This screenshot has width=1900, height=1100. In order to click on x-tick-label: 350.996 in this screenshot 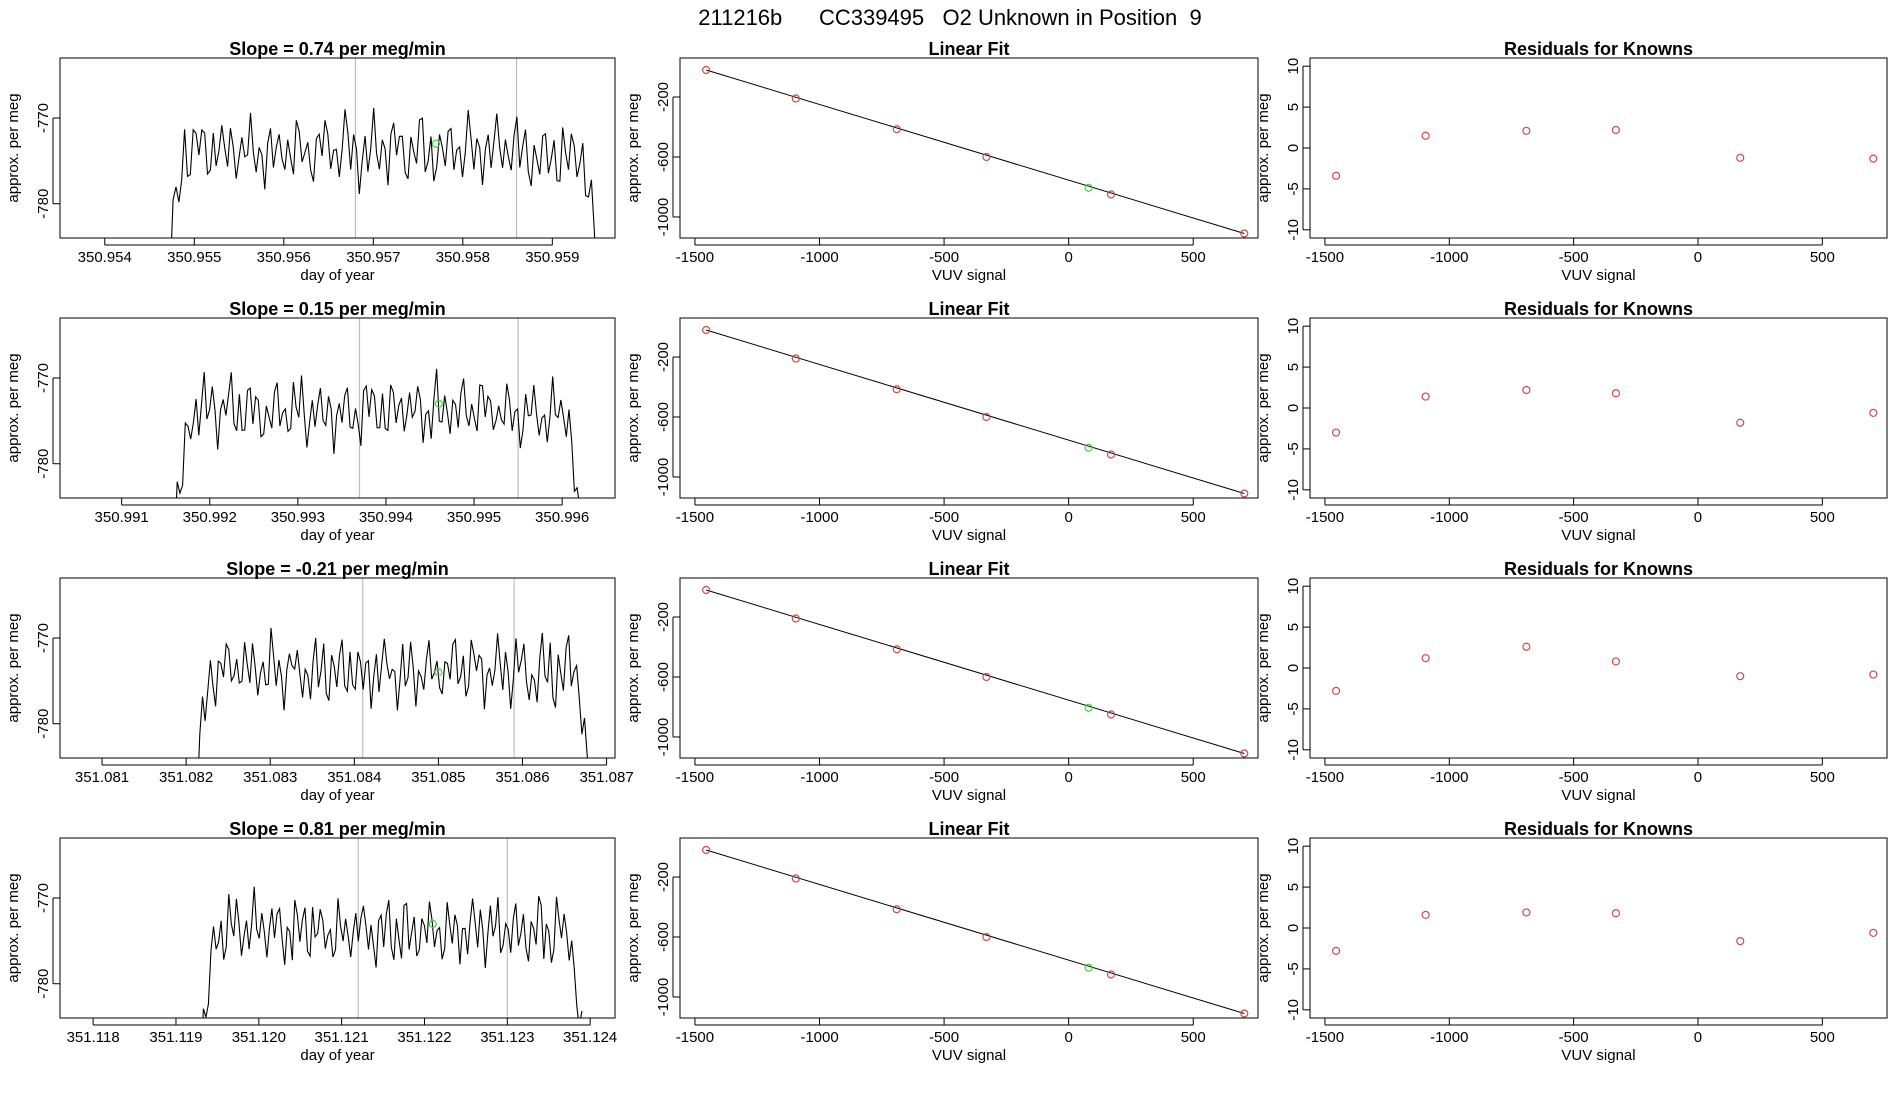, I will do `click(562, 517)`.